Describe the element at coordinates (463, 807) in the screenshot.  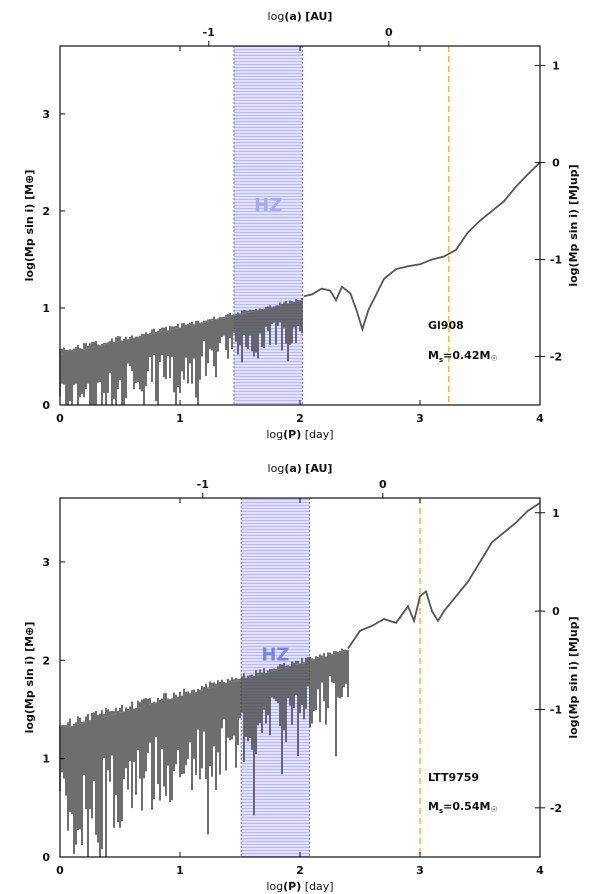
I see `stellar-mass: Ms=0.54M☉` at that location.